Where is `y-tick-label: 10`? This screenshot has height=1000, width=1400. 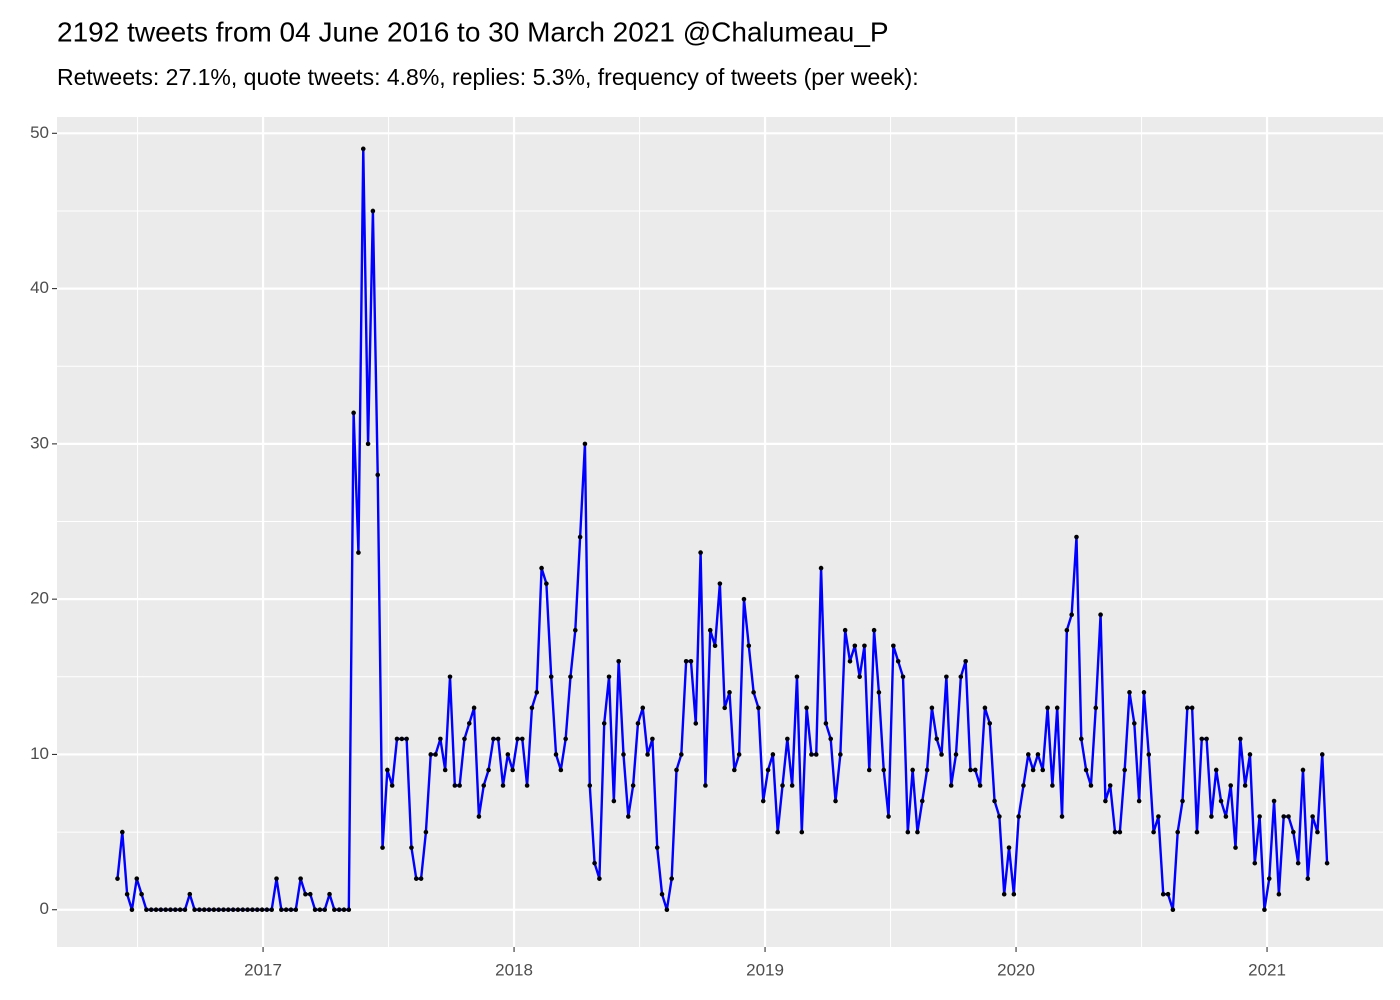 y-tick-label: 10 is located at coordinates (39, 753).